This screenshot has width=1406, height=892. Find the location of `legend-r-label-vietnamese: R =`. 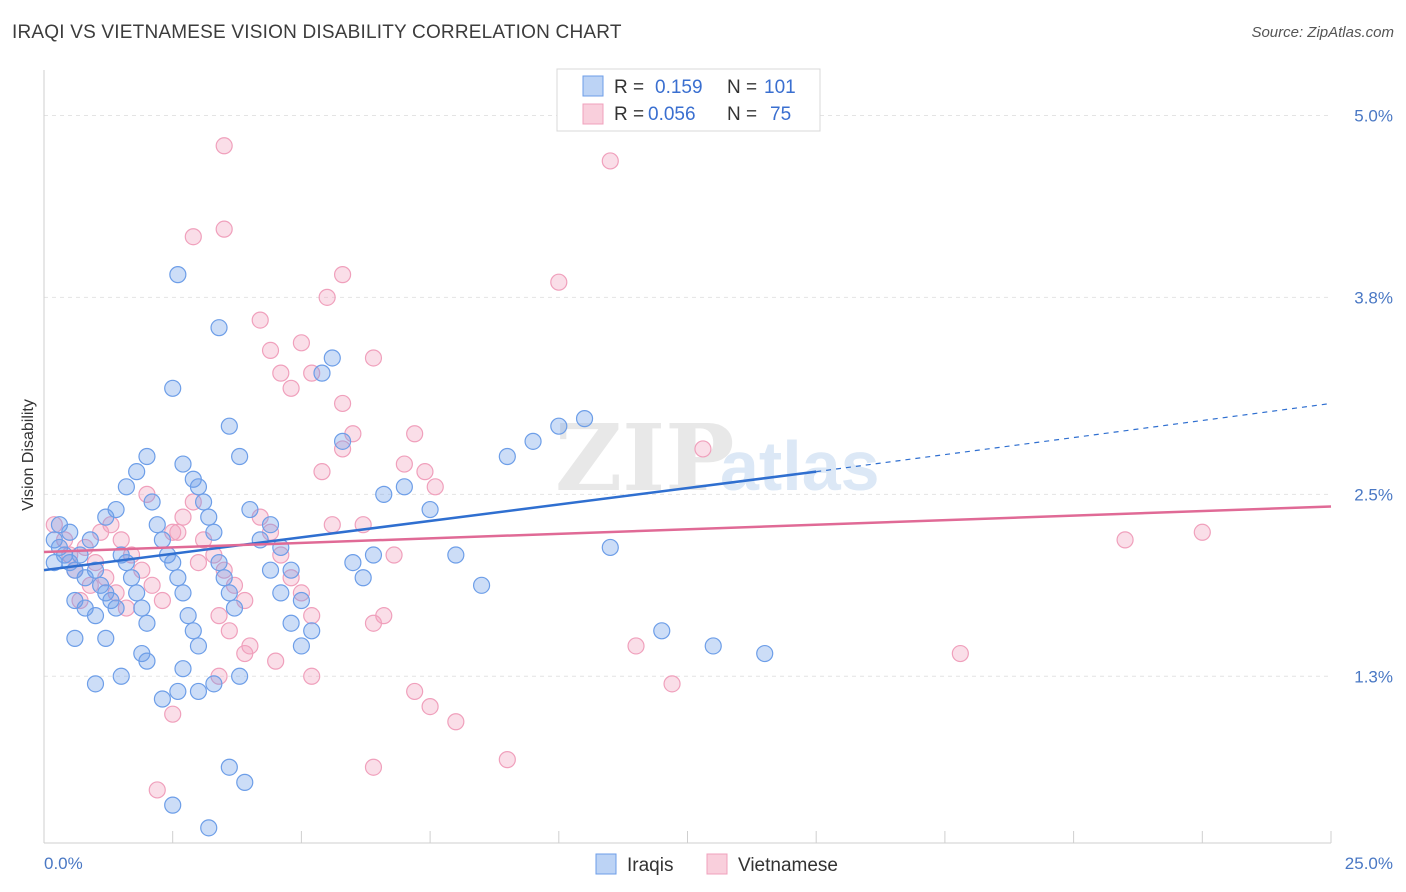

legend-r-label-vietnamese: R = is located at coordinates (629, 114).